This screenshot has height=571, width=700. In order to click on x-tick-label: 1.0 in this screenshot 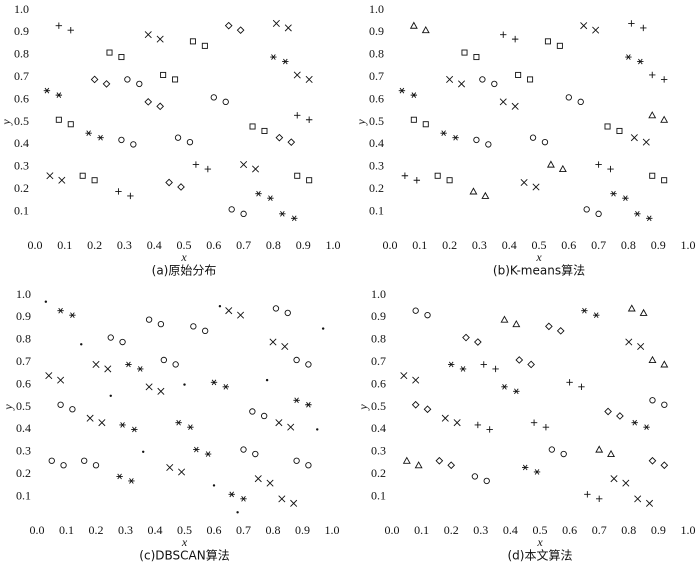, I will do `click(688, 530)`.